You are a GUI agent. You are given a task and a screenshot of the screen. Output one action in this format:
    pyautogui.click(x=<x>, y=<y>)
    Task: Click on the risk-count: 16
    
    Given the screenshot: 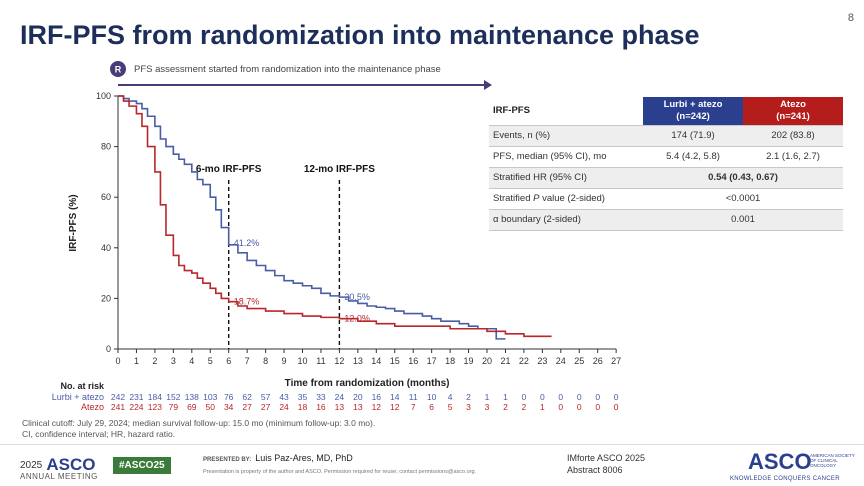 What is the action you would take?
    pyautogui.click(x=377, y=397)
    